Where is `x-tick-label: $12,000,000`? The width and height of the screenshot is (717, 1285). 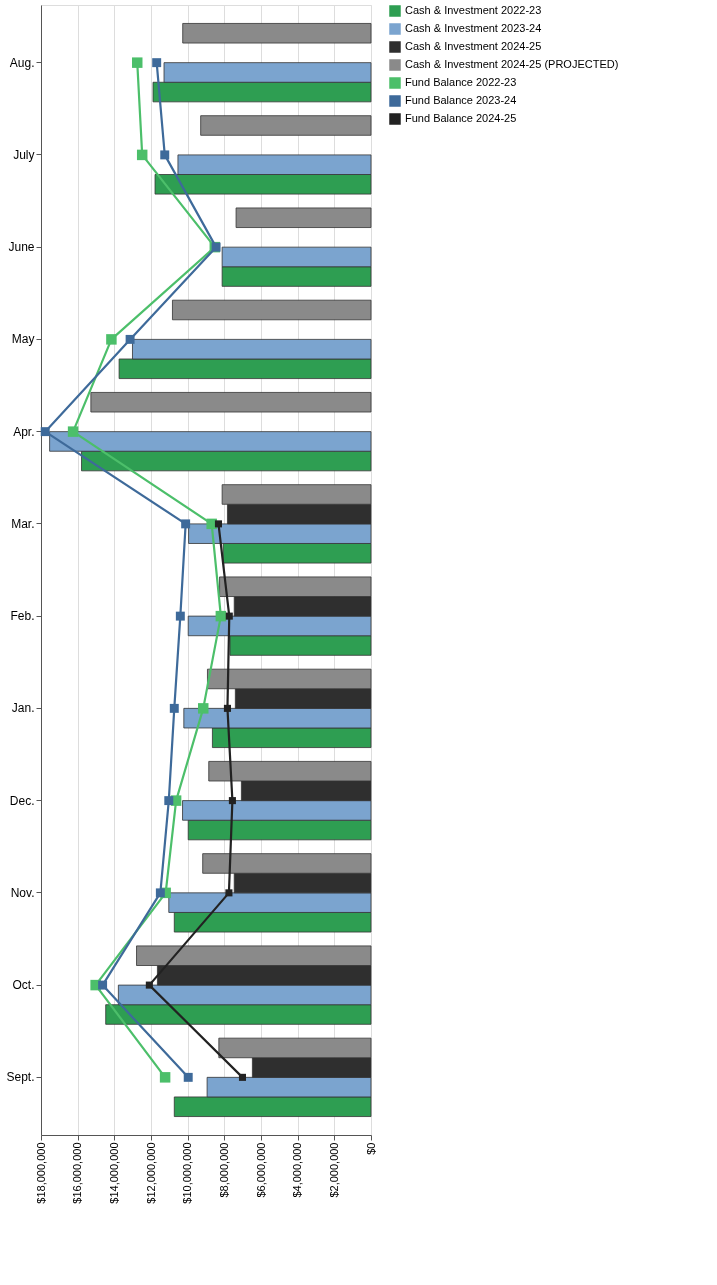 x-tick-label: $12,000,000 is located at coordinates (150, 1173).